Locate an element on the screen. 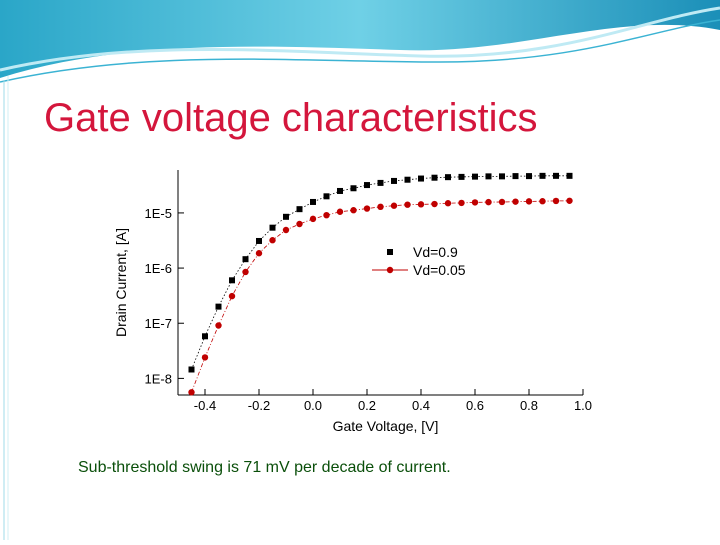  y-tick-label: 1E-8 is located at coordinates (158, 378).